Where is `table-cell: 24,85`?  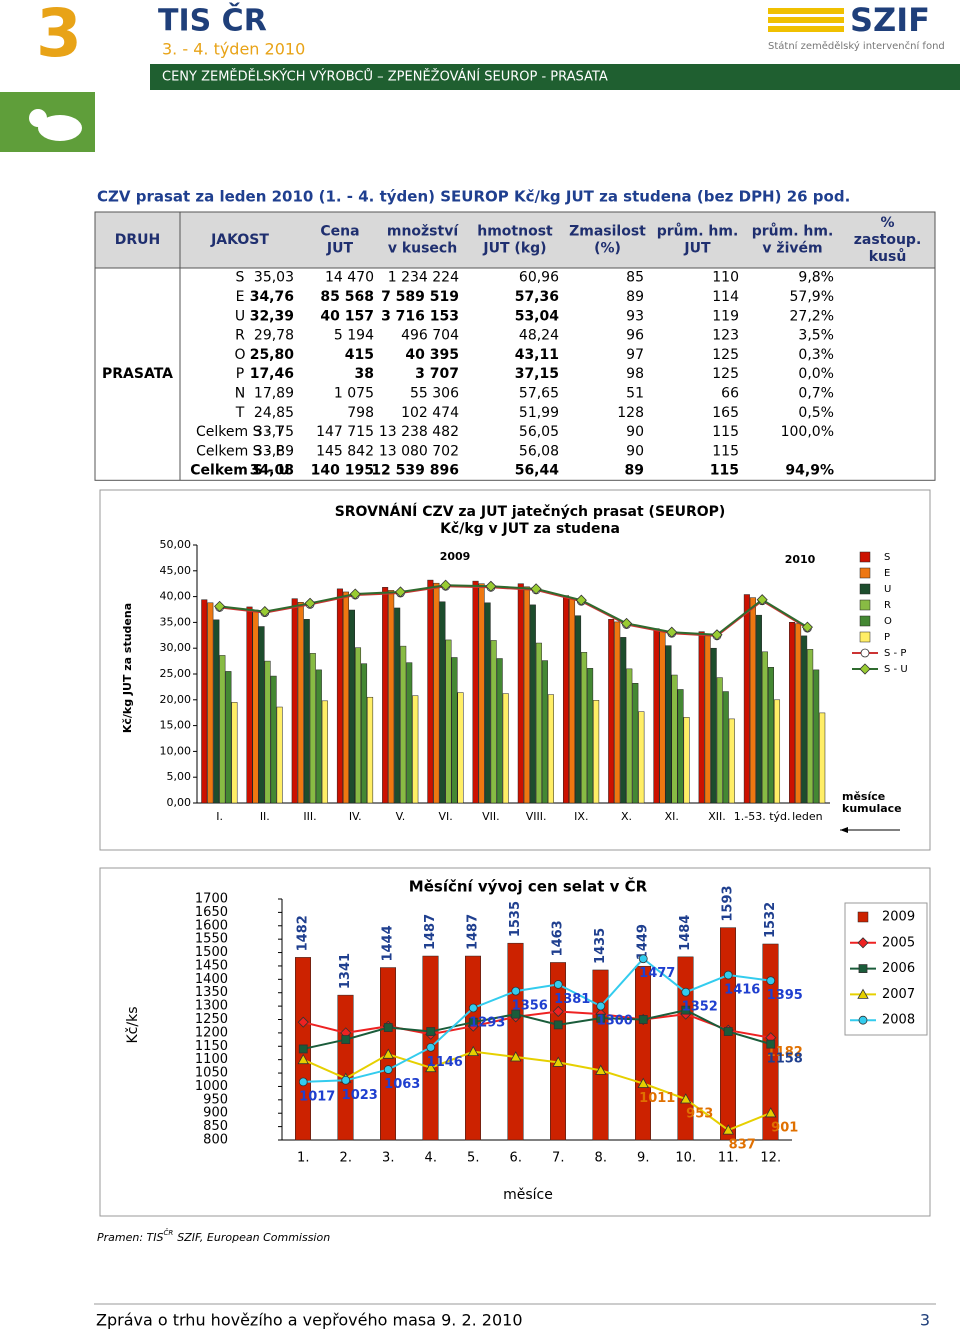
table-cell: 24,85 is located at coordinates (274, 413).